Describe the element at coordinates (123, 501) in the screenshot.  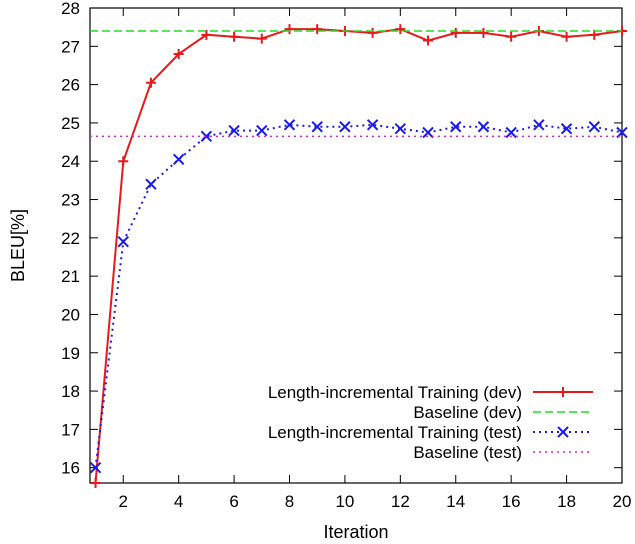
I see `x-tick-label: 2` at that location.